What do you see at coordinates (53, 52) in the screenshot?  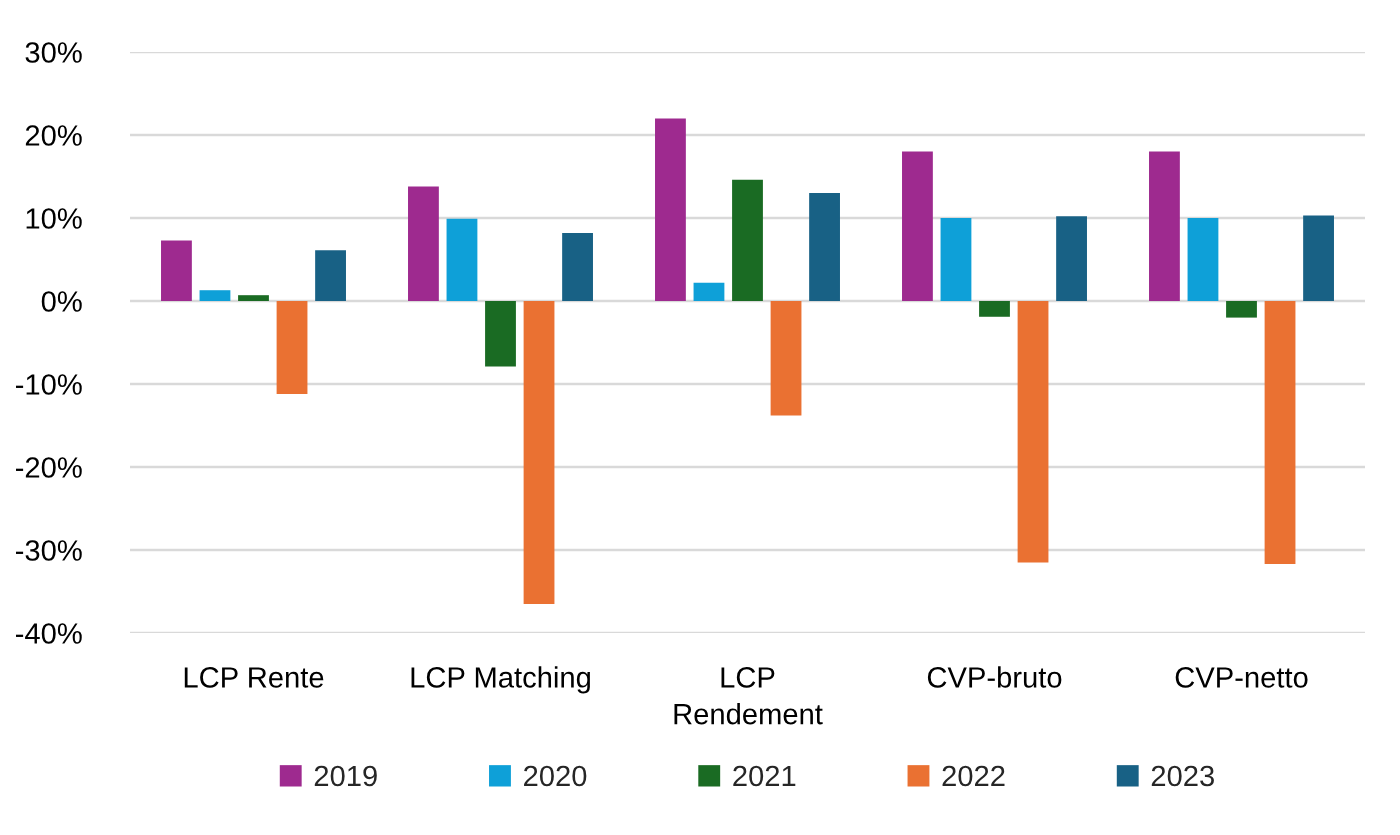 I see `y-tick-label: 30%` at bounding box center [53, 52].